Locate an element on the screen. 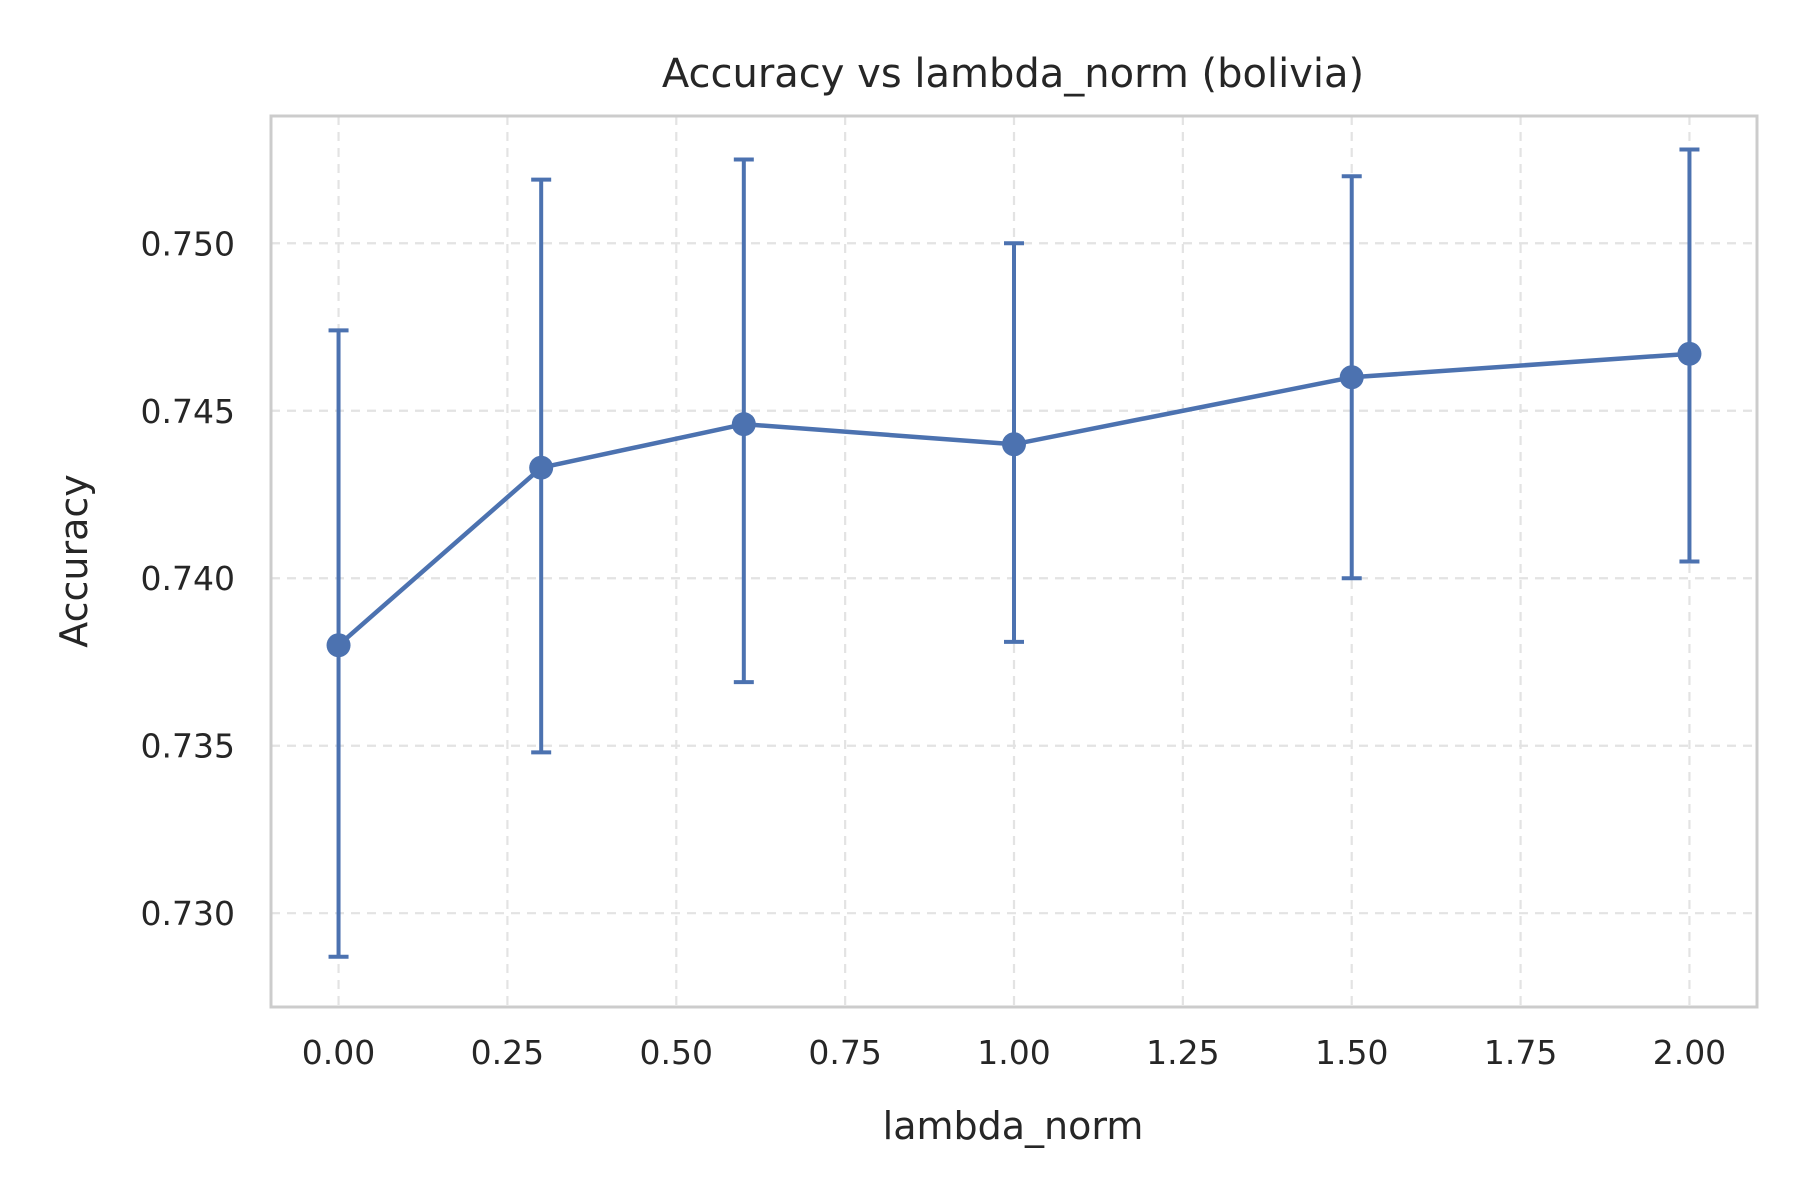  y-tick-label: 0.750 is located at coordinates (188, 243).